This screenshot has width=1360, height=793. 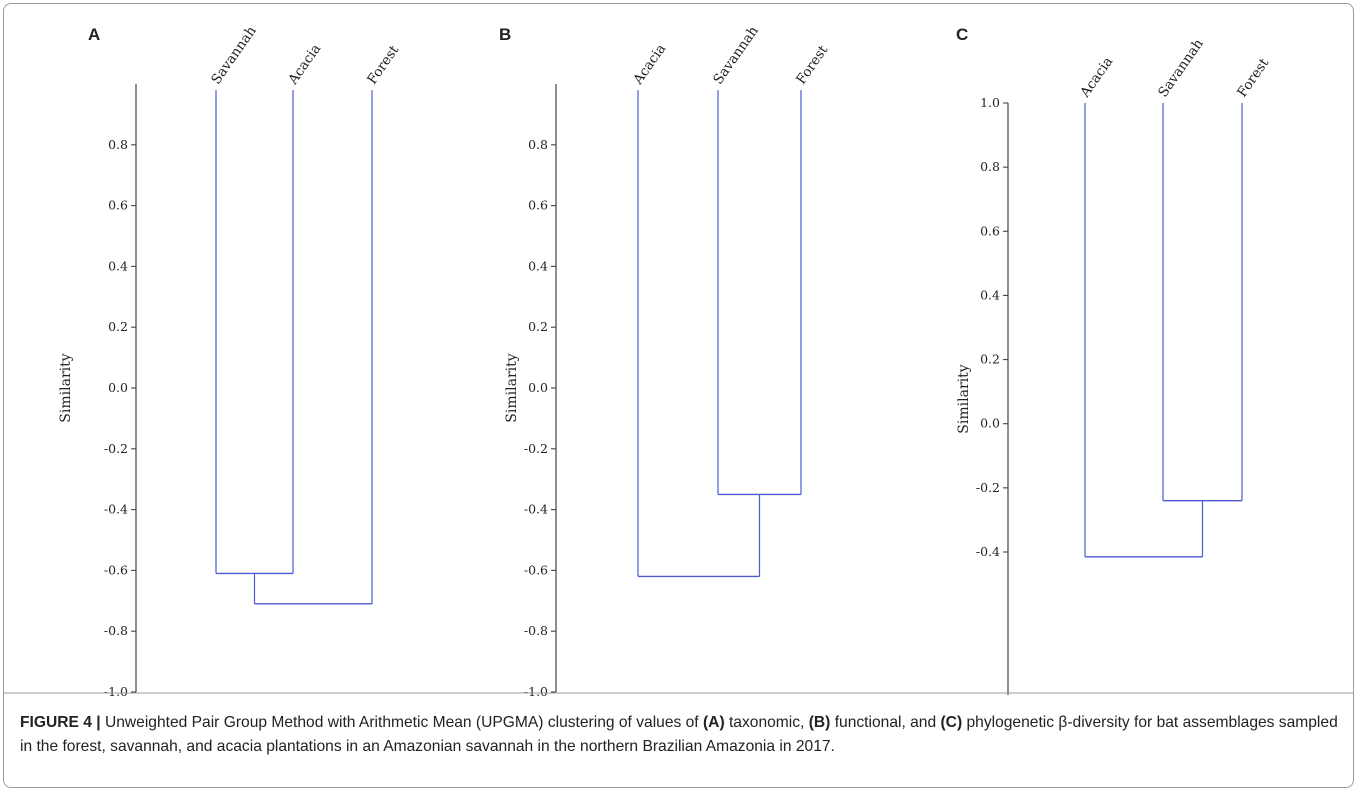 What do you see at coordinates (951, 722) in the screenshot?
I see `caption-ref-c: (C)` at bounding box center [951, 722].